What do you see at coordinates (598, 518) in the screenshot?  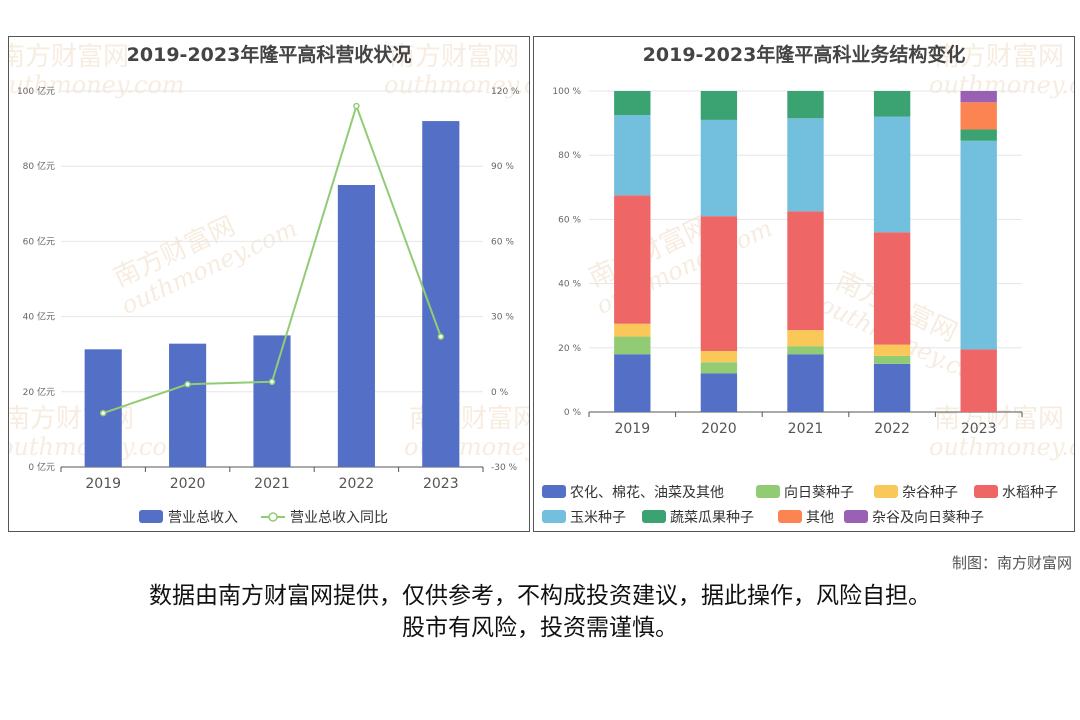 I see `legend-label-4: 玉米种子` at bounding box center [598, 518].